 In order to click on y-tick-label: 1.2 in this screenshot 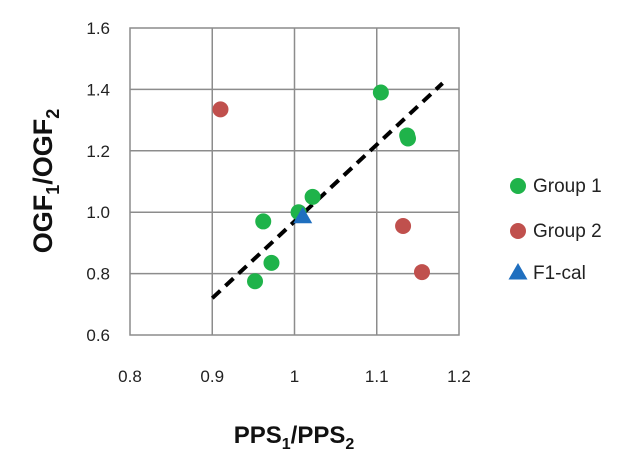, I will do `click(98, 151)`.